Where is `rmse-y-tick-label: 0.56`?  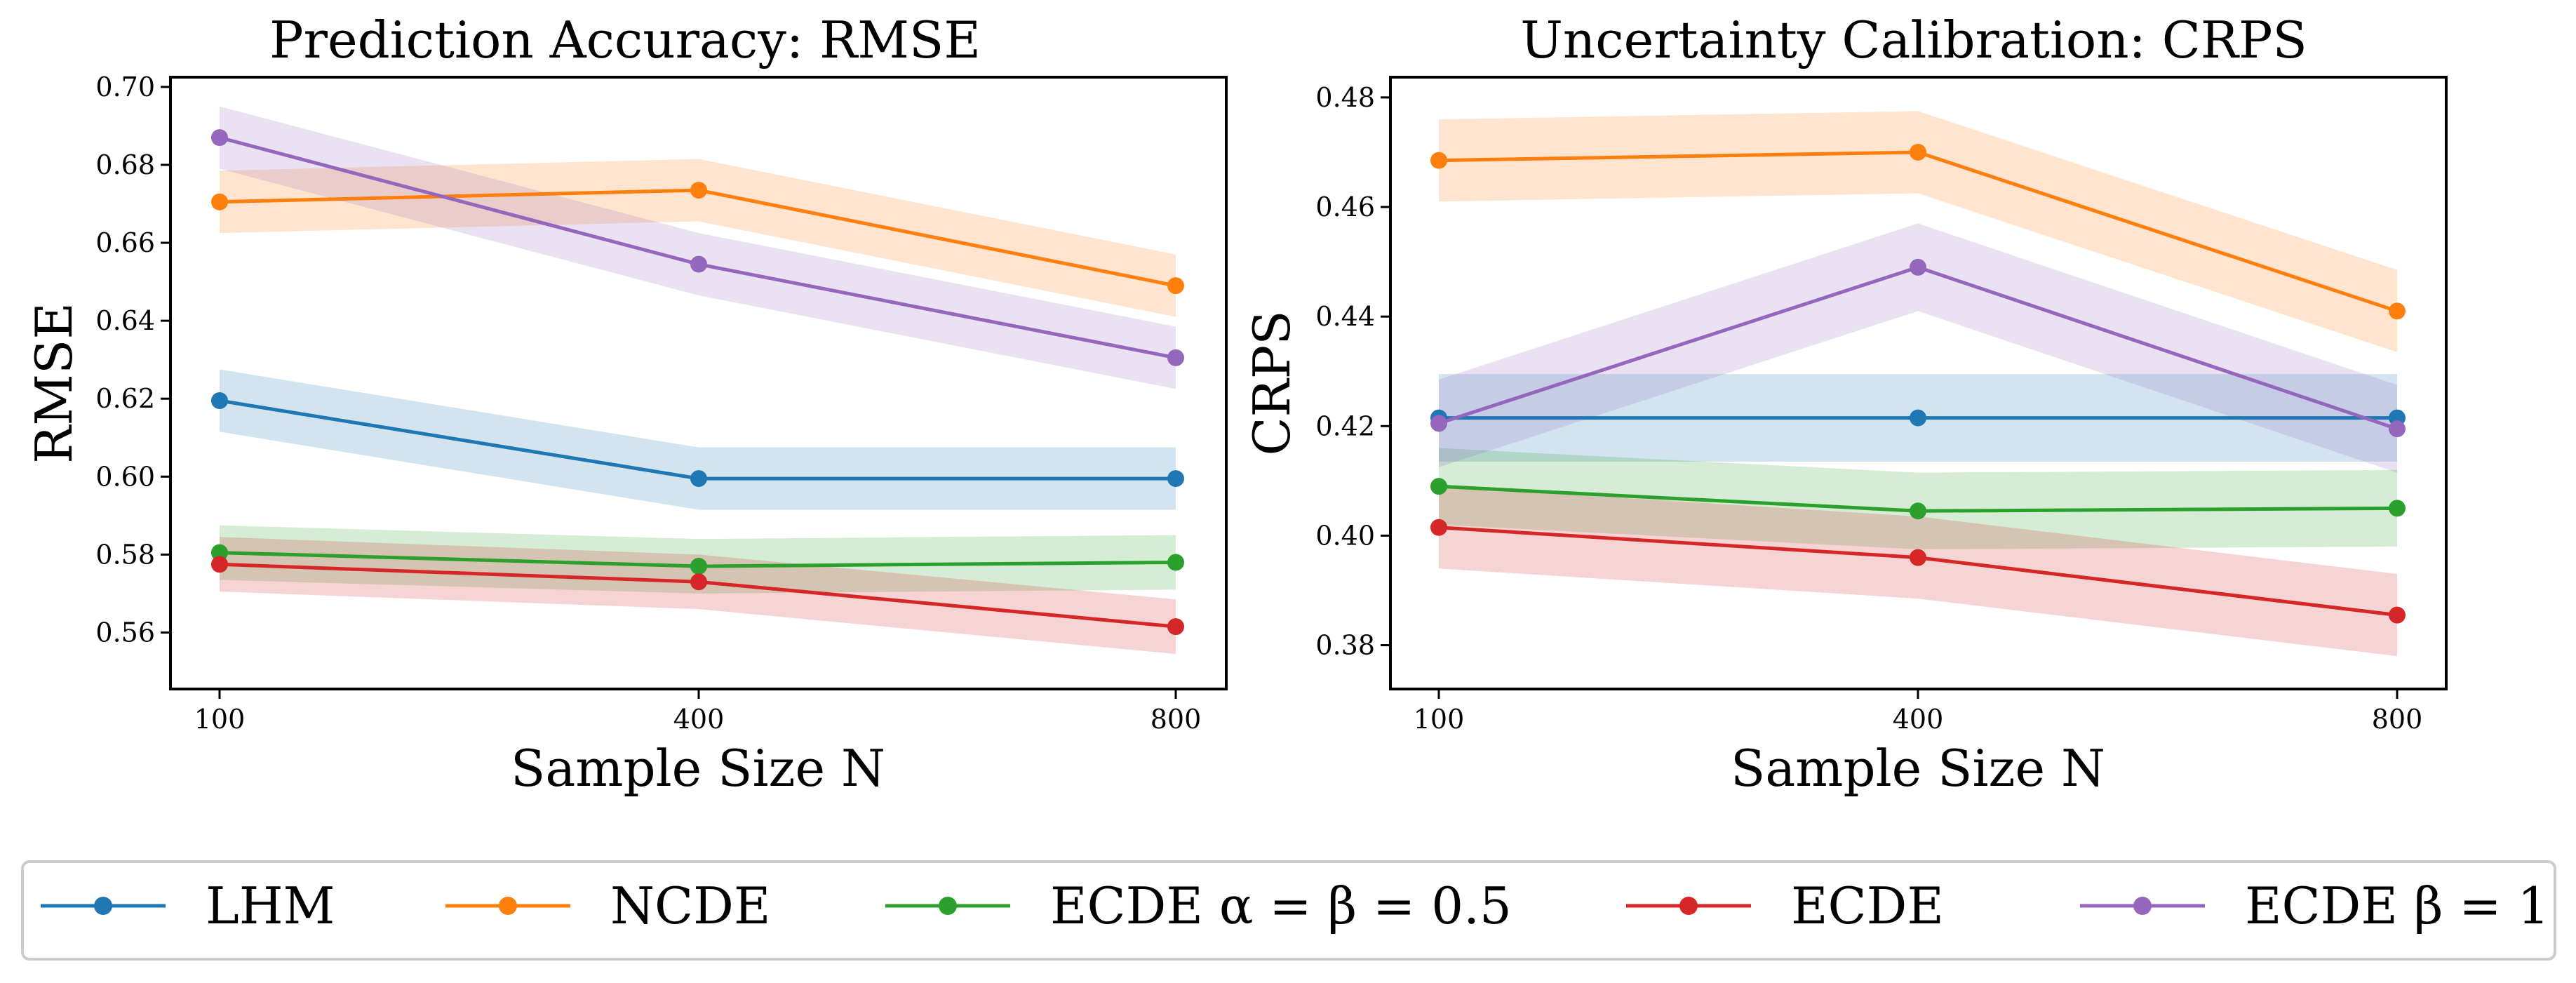 rmse-y-tick-label: 0.56 is located at coordinates (125, 633).